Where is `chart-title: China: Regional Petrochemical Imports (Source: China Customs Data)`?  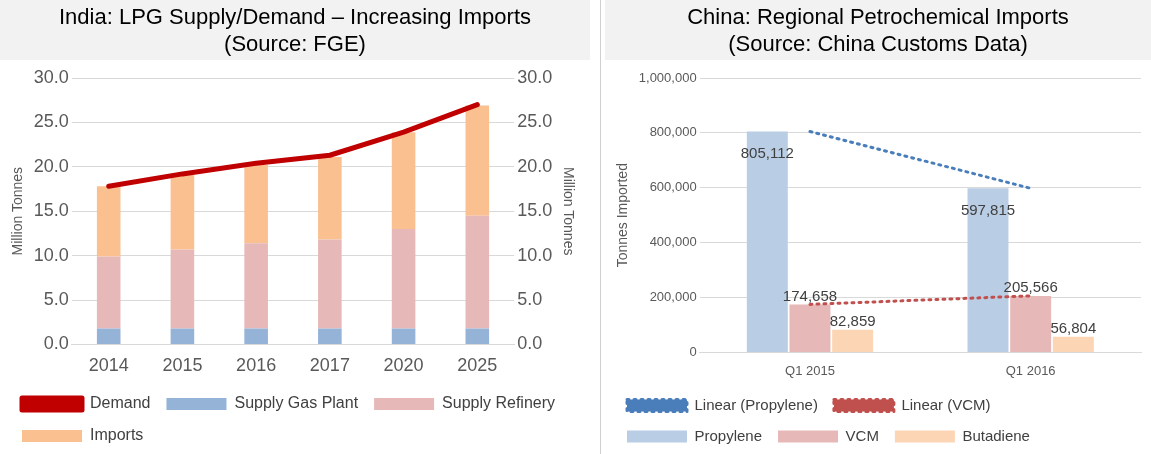
chart-title: China: Regional Petrochemical Imports (Source: China Customs Data) is located at coordinates (878, 30).